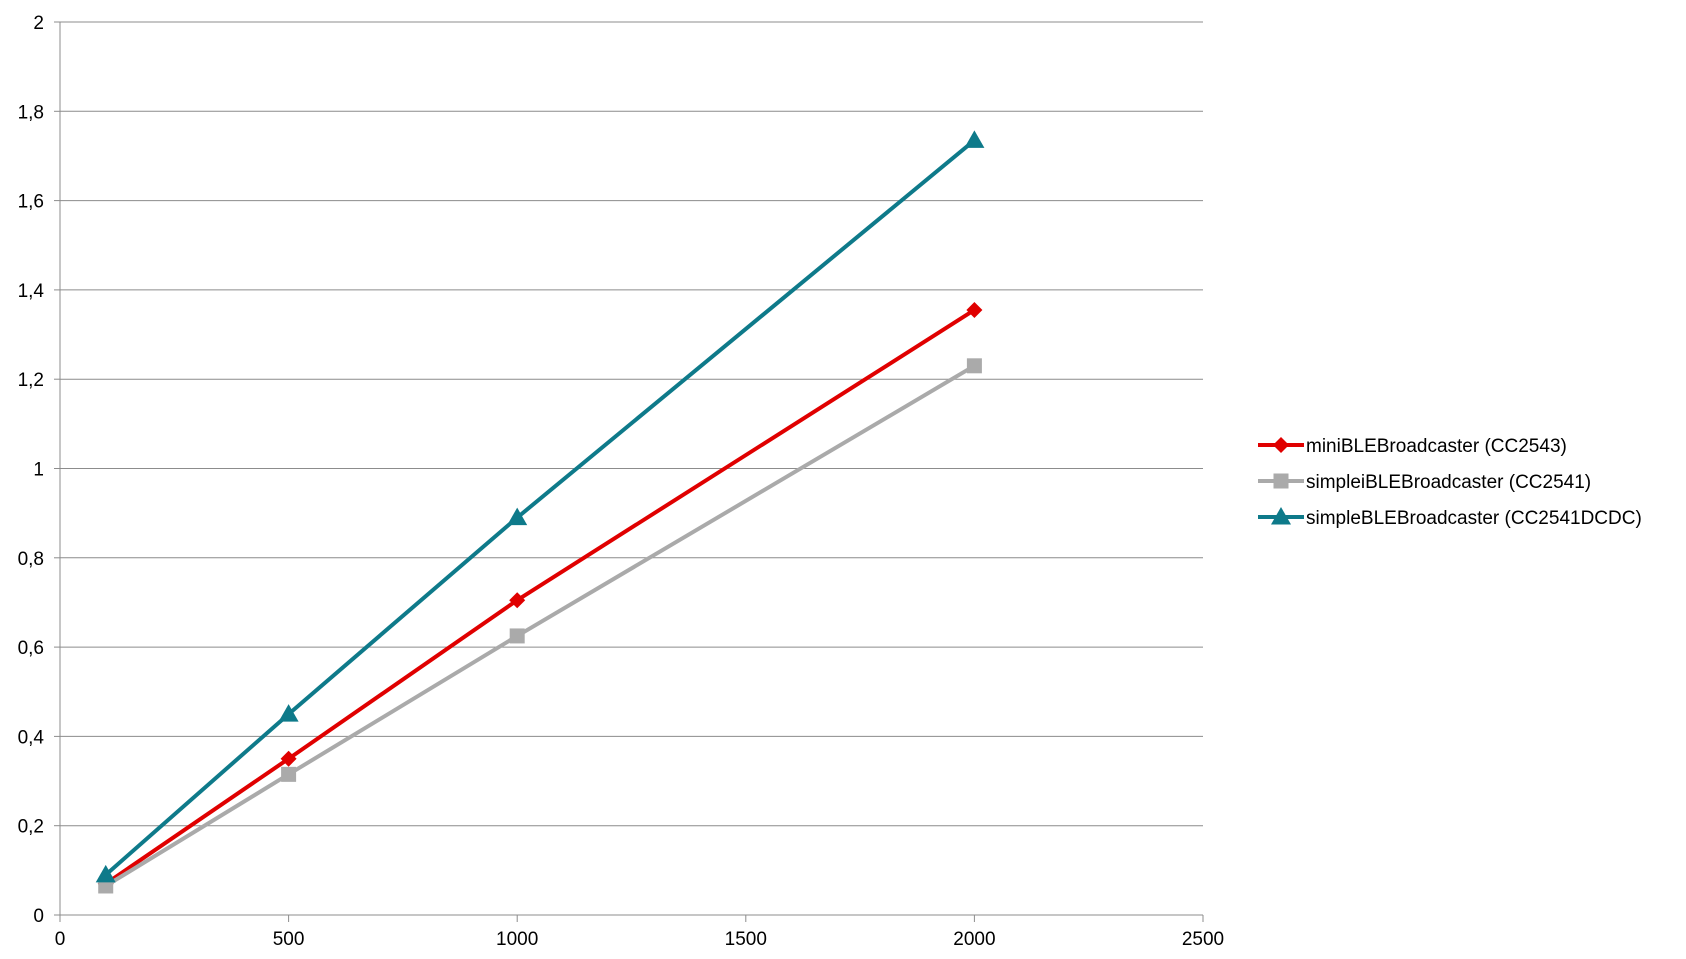 The image size is (1686, 959). Describe the element at coordinates (746, 939) in the screenshot. I see `x-tick-label: 1500` at that location.